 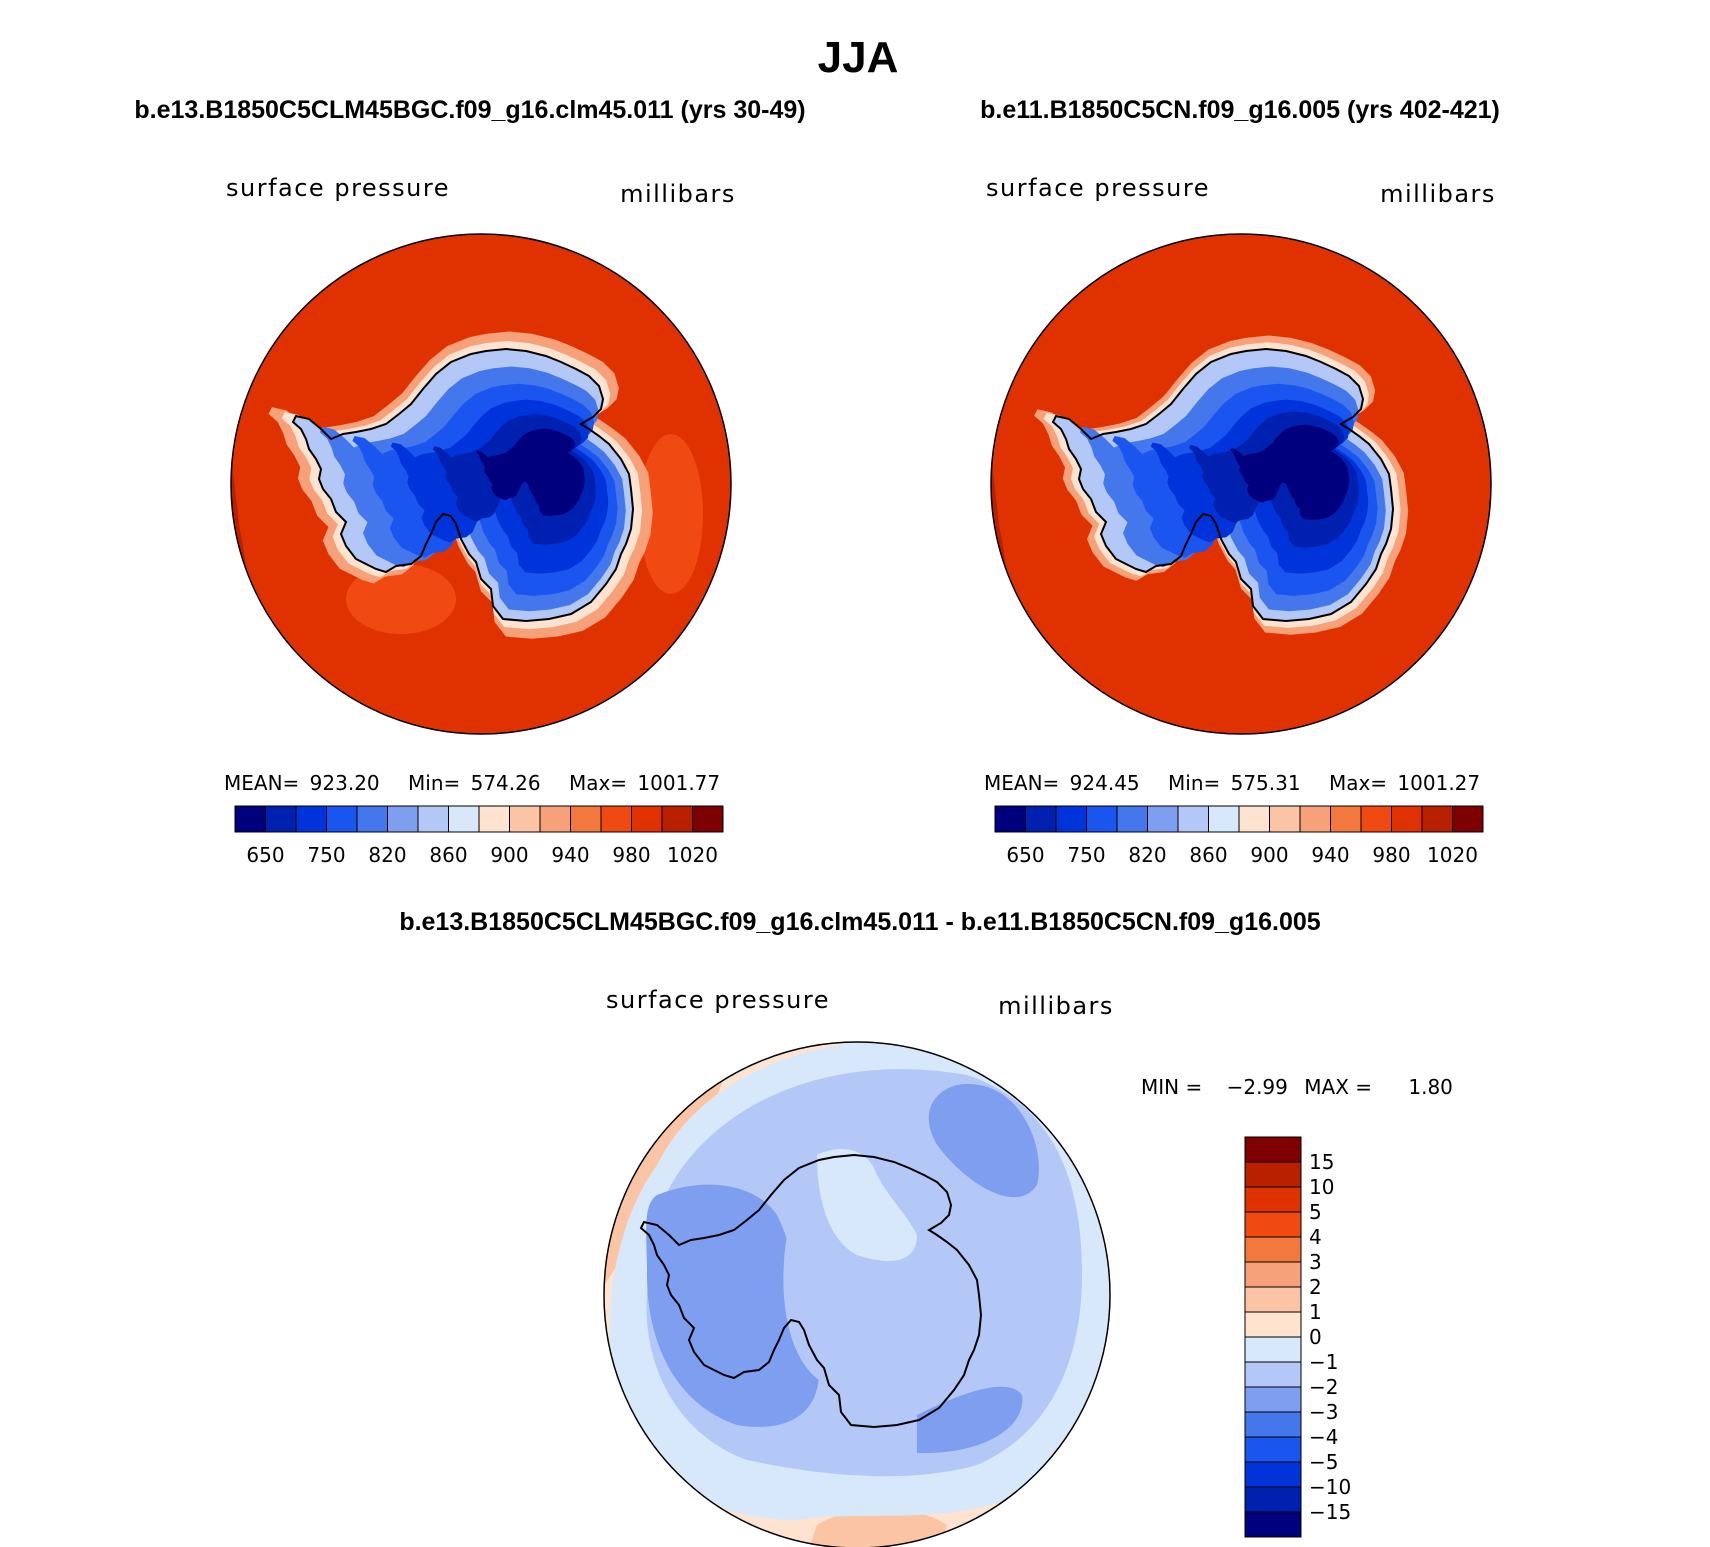 What do you see at coordinates (479, 836) in the screenshot?
I see `left-colorbar: 650 750 820 860 900 940 980 1020` at bounding box center [479, 836].